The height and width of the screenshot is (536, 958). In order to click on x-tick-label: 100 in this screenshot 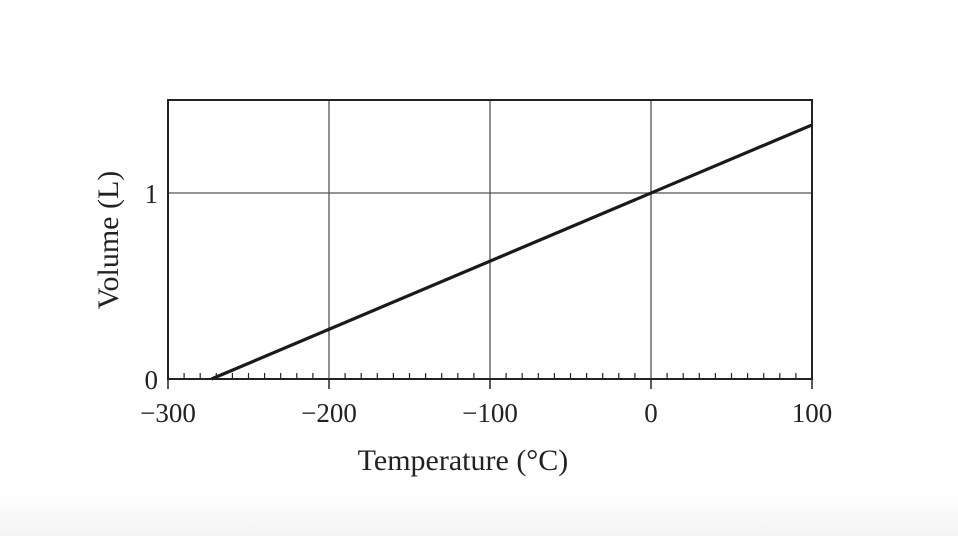, I will do `click(812, 413)`.